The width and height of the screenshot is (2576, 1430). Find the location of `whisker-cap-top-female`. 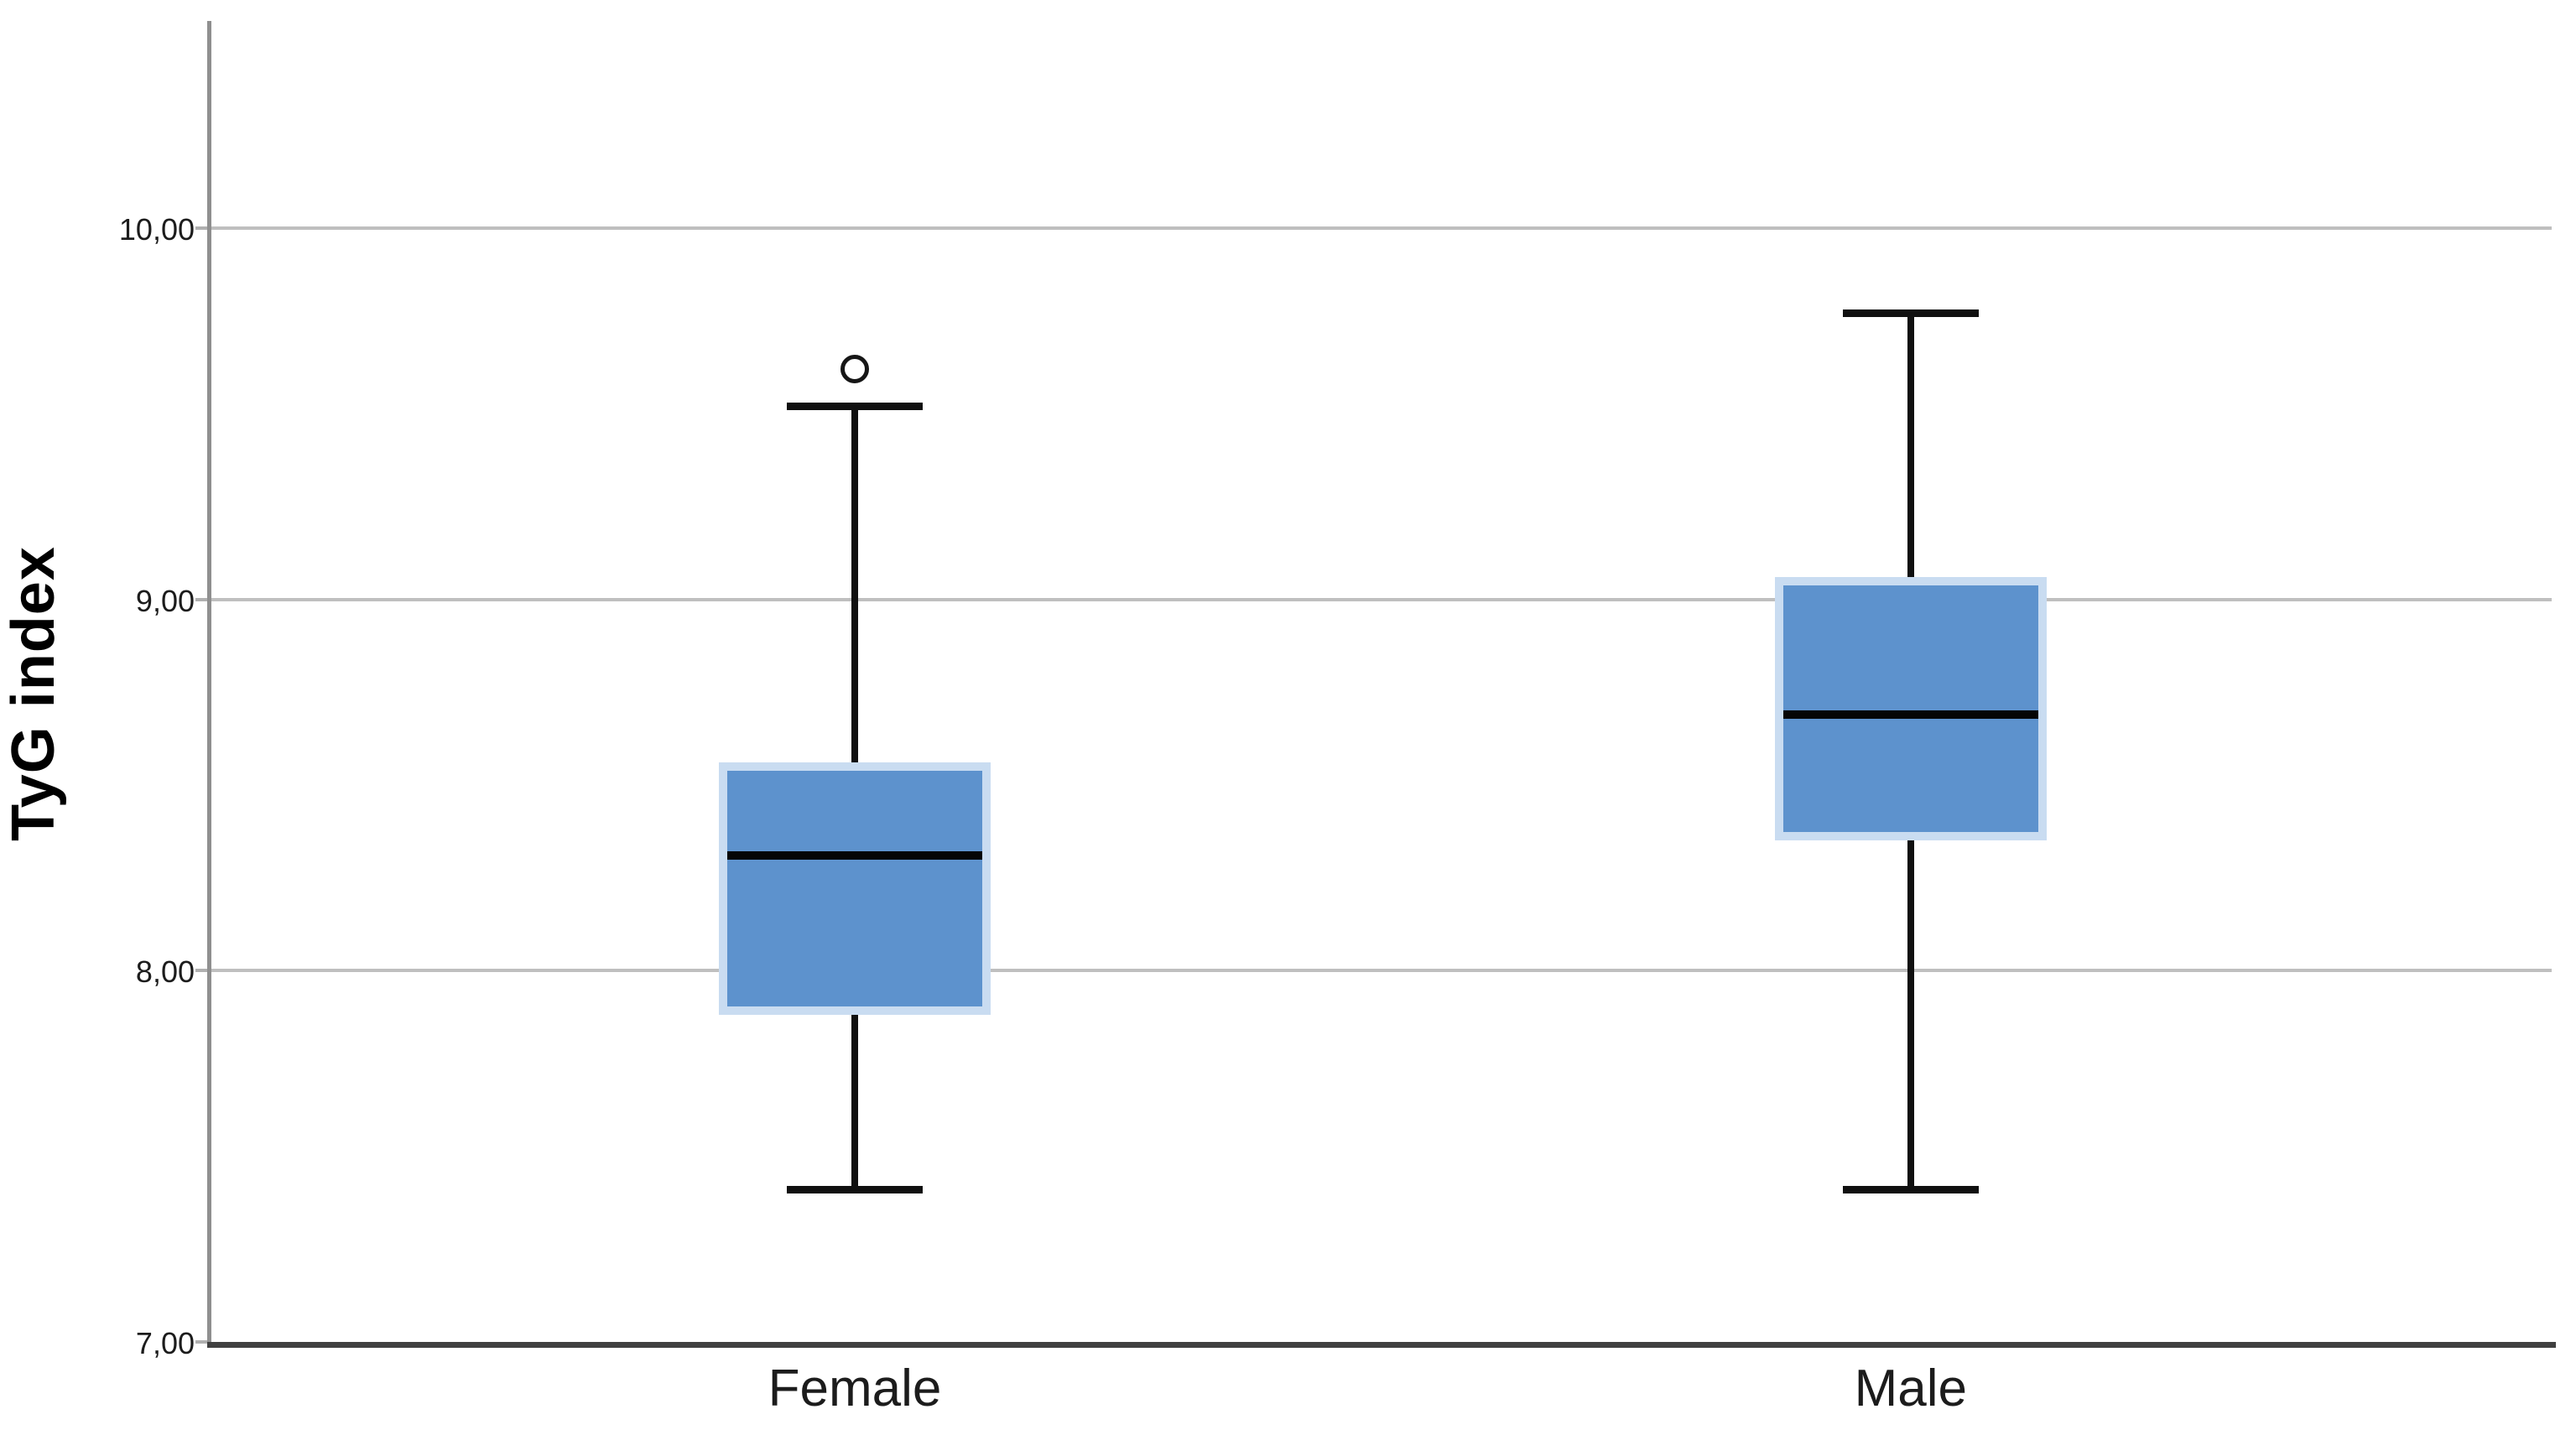

whisker-cap-top-female is located at coordinates (854, 406).